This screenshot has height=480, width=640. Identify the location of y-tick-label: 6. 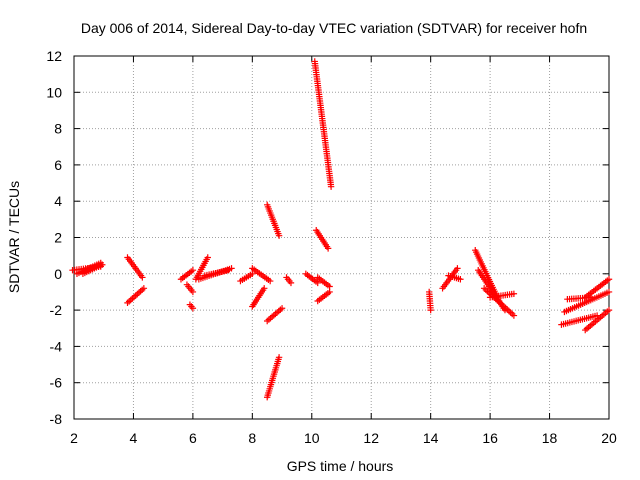
(58, 165).